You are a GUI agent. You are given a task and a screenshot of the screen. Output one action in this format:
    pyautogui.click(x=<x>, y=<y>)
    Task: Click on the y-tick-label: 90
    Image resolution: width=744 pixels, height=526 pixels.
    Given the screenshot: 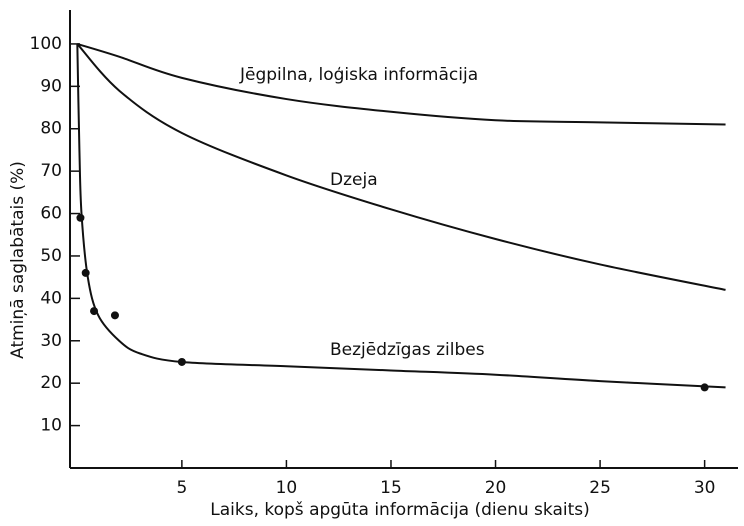 What is the action you would take?
    pyautogui.click(x=51, y=86)
    